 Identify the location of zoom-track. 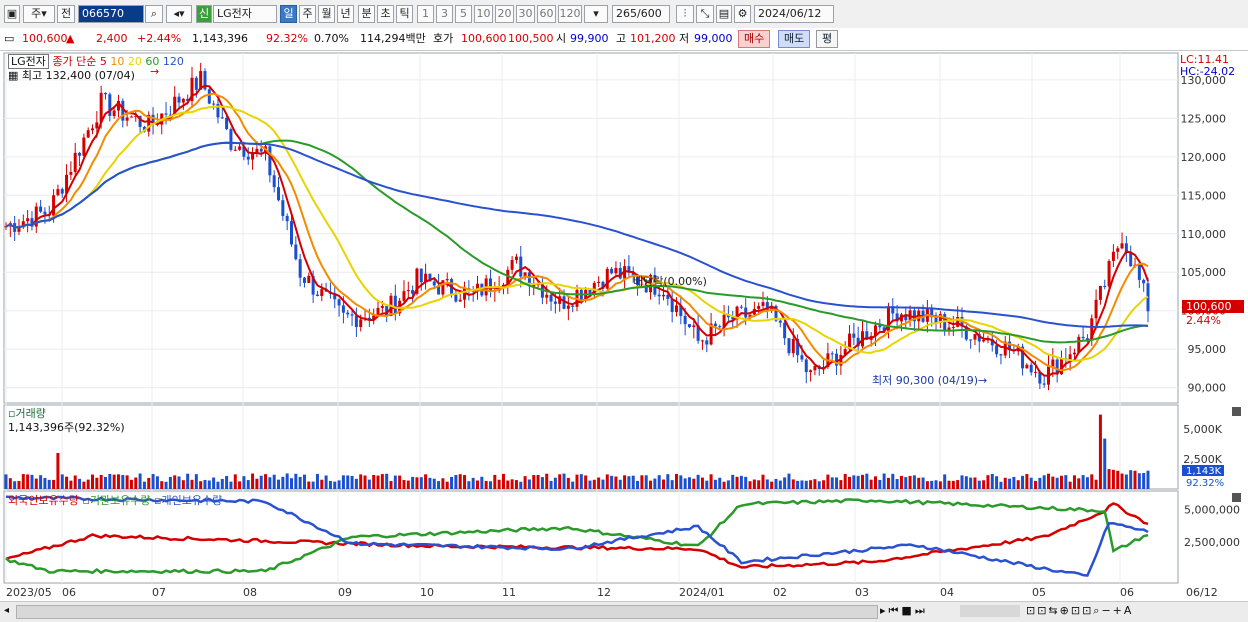
(990, 611).